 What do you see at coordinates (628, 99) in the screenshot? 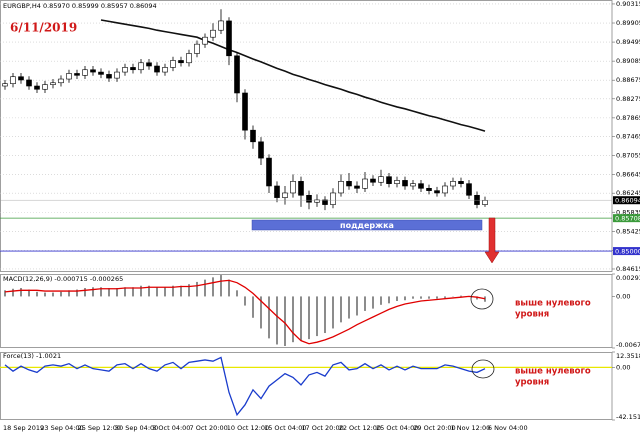
I see `y-tick-label: 0.88275` at bounding box center [628, 99].